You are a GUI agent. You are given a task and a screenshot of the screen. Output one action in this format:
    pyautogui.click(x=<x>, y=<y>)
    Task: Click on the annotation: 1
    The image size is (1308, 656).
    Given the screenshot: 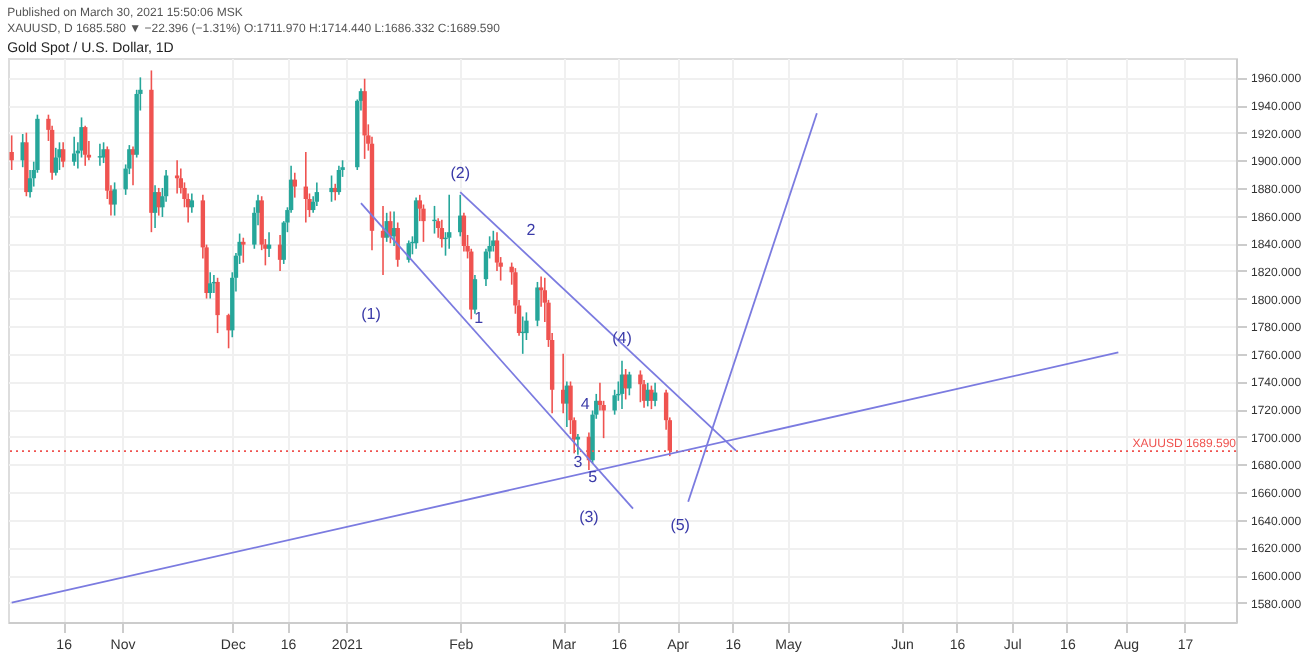 What is the action you would take?
    pyautogui.click(x=479, y=318)
    